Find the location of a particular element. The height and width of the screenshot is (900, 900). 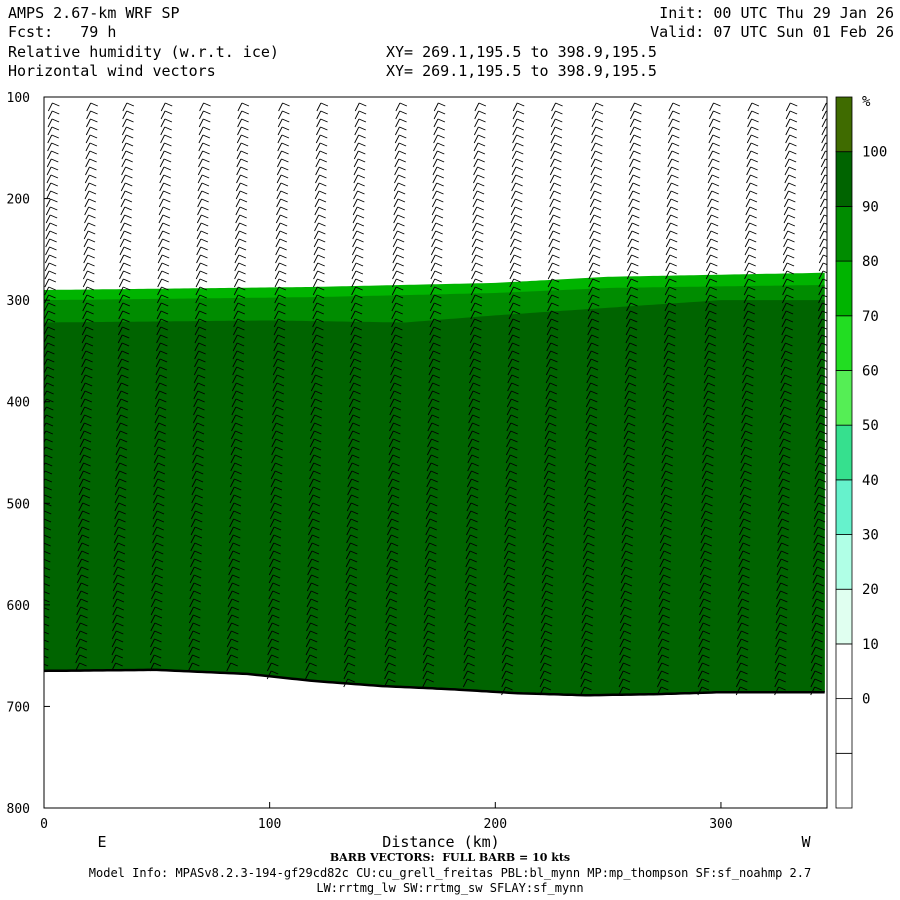

colorbar-label: 100 is located at coordinates (874, 153).